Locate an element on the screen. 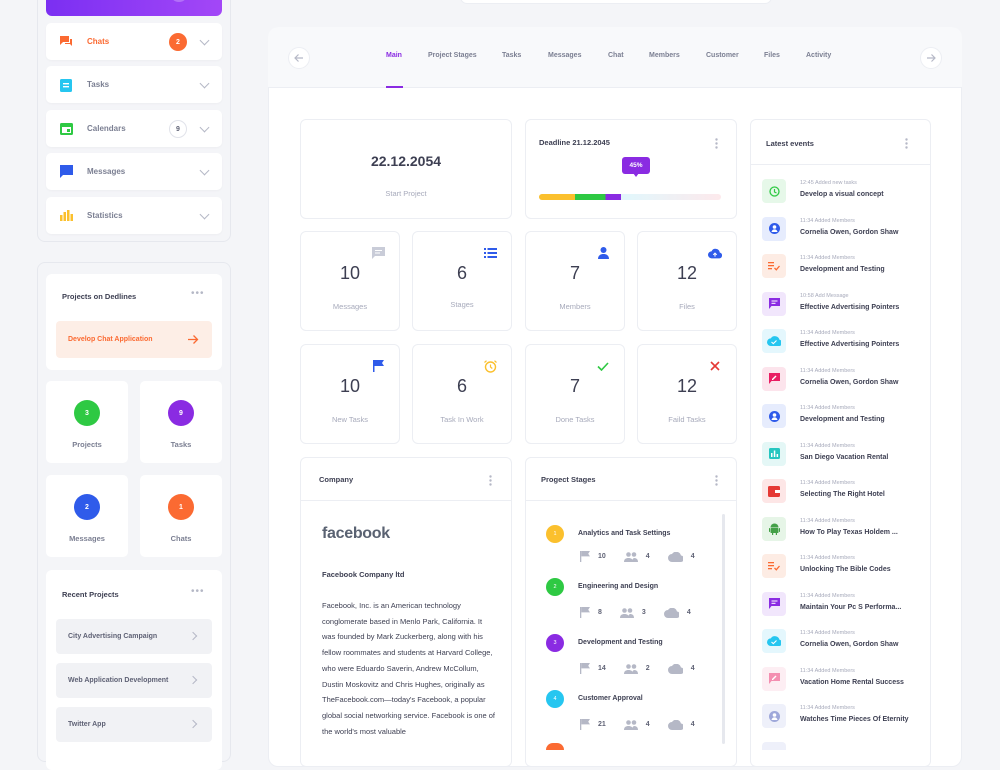  recent-project-item: Web Application Development is located at coordinates (134, 680).